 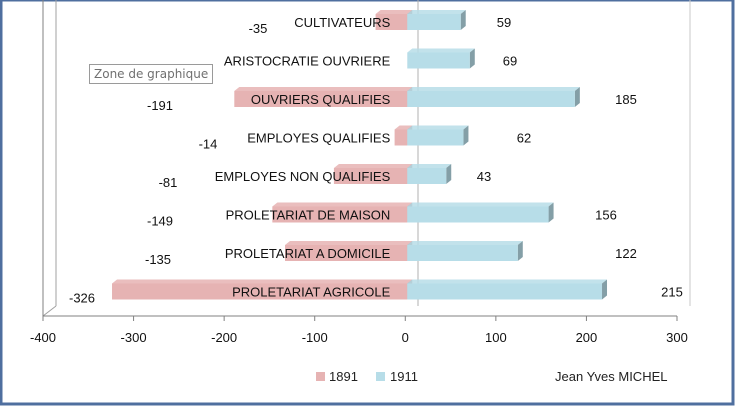 I want to click on data-label-1891: -326, so click(x=82, y=298).